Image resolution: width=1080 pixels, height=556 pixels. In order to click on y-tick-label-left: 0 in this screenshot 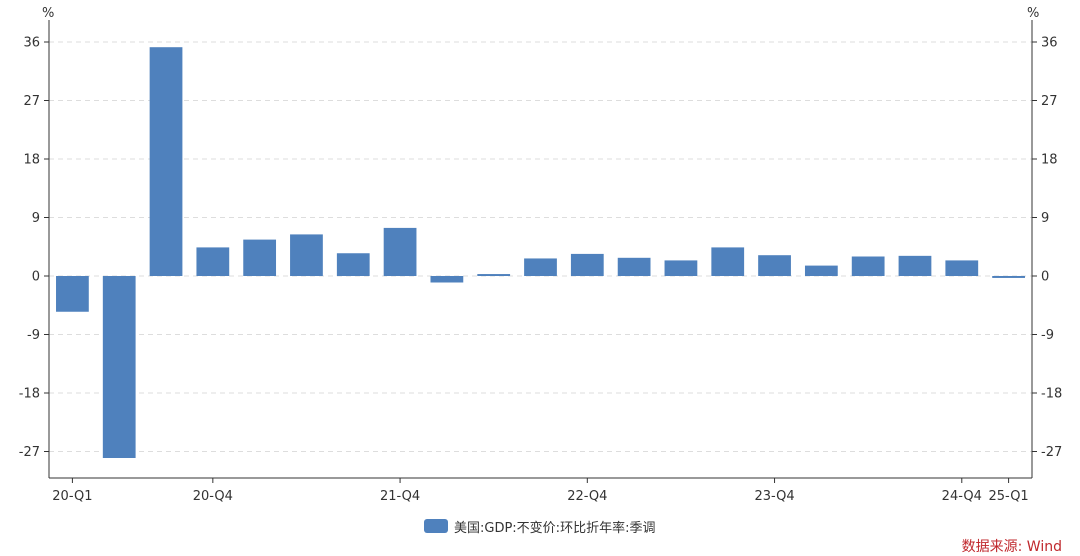, I will do `click(36, 277)`.